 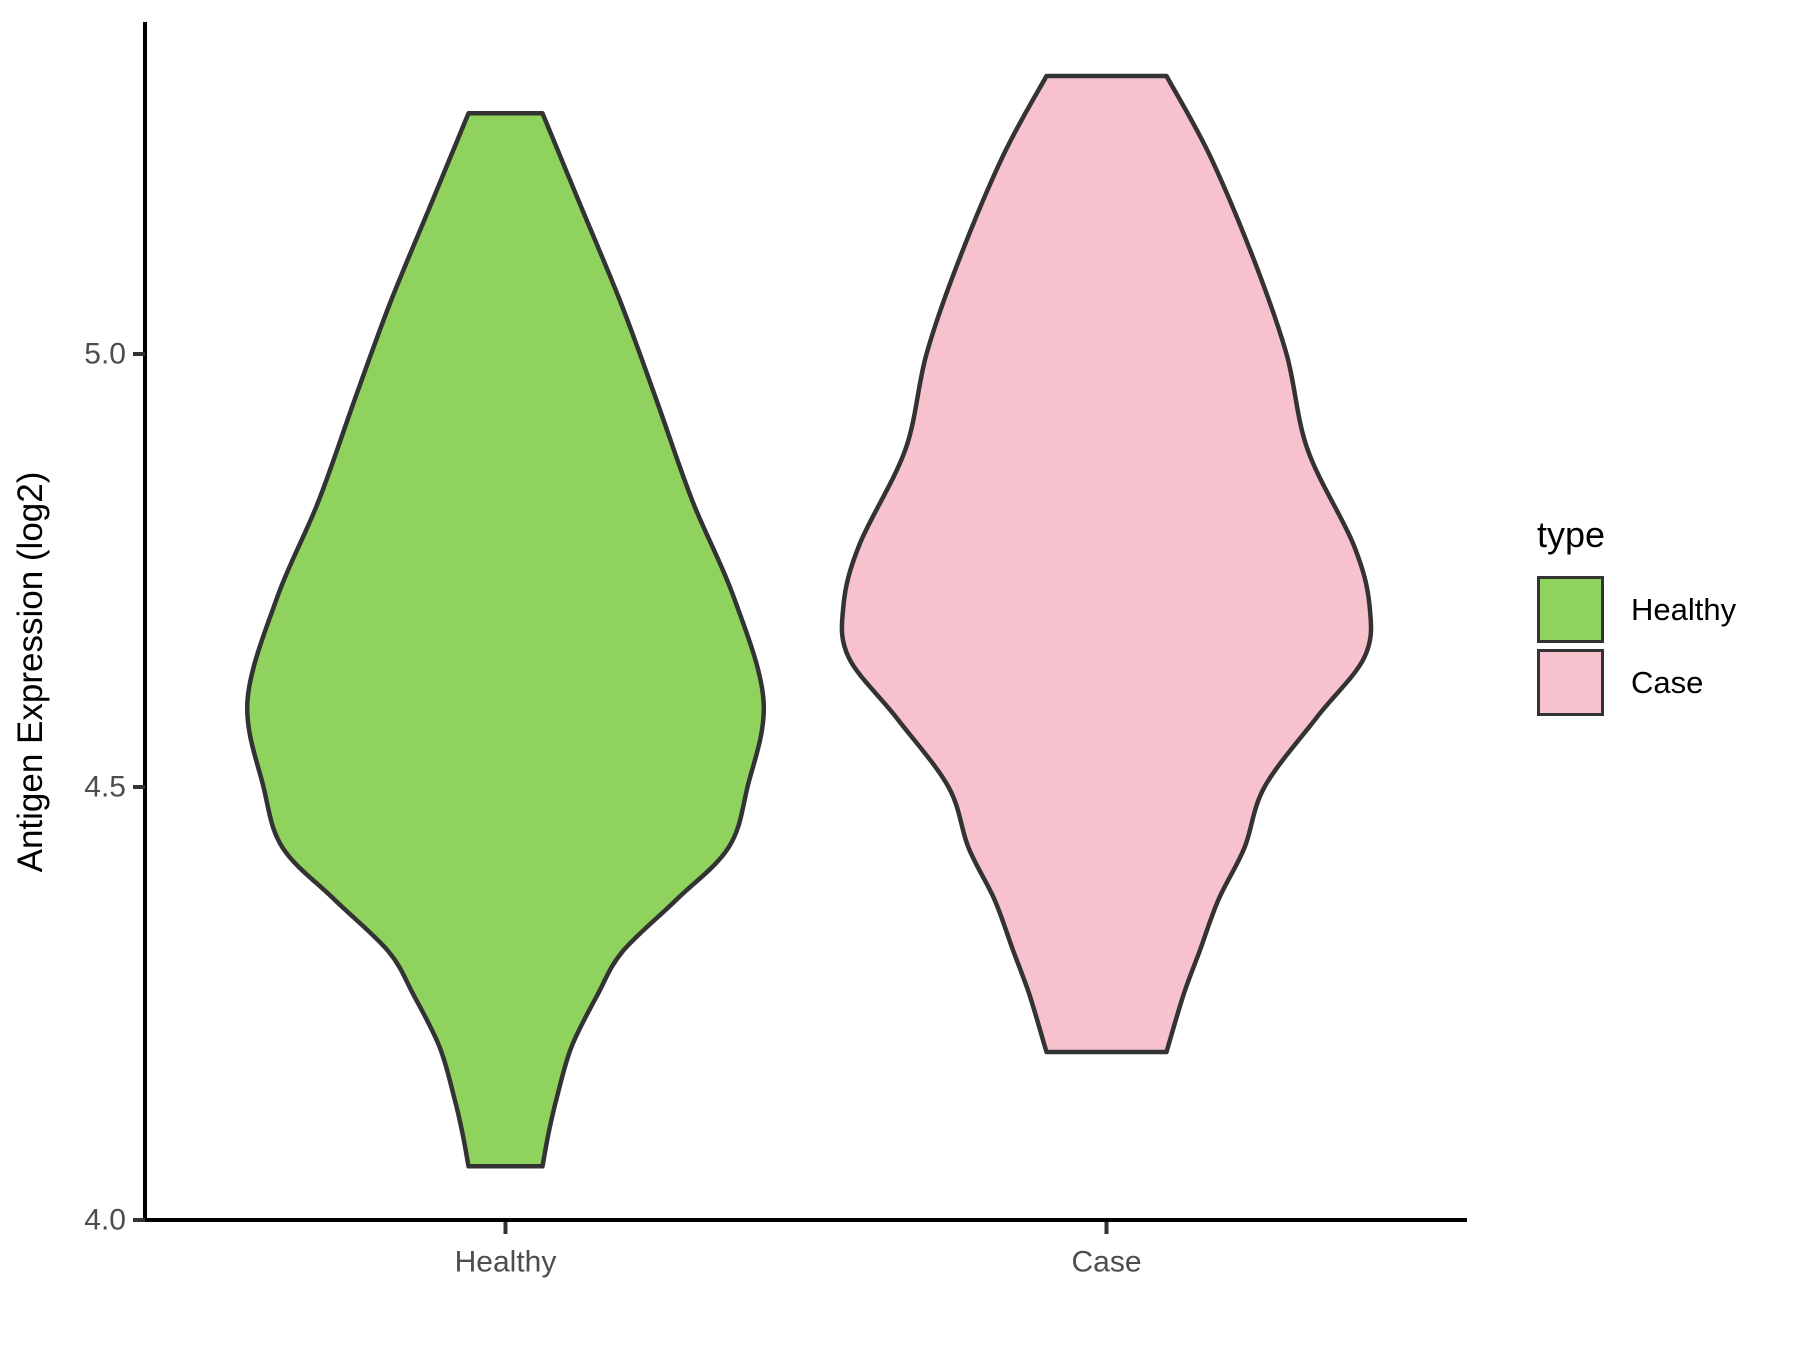 I want to click on legend-swatch-healthy, so click(x=1570, y=609).